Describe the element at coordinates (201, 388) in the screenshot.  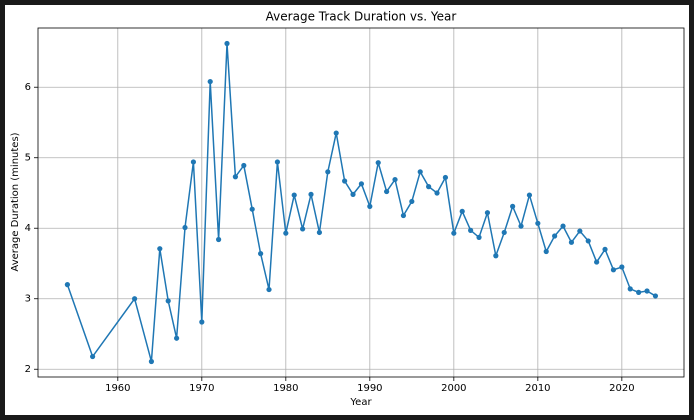
I see `x-tick-label: 1970` at that location.